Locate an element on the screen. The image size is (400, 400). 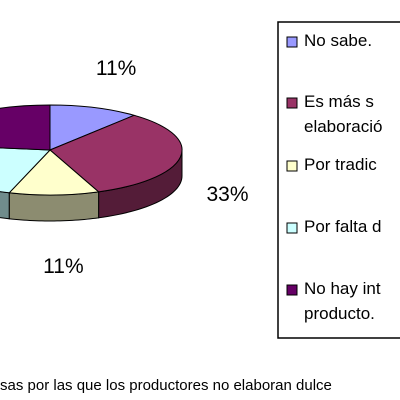
legend-label: Por falta d is located at coordinates (343, 226).